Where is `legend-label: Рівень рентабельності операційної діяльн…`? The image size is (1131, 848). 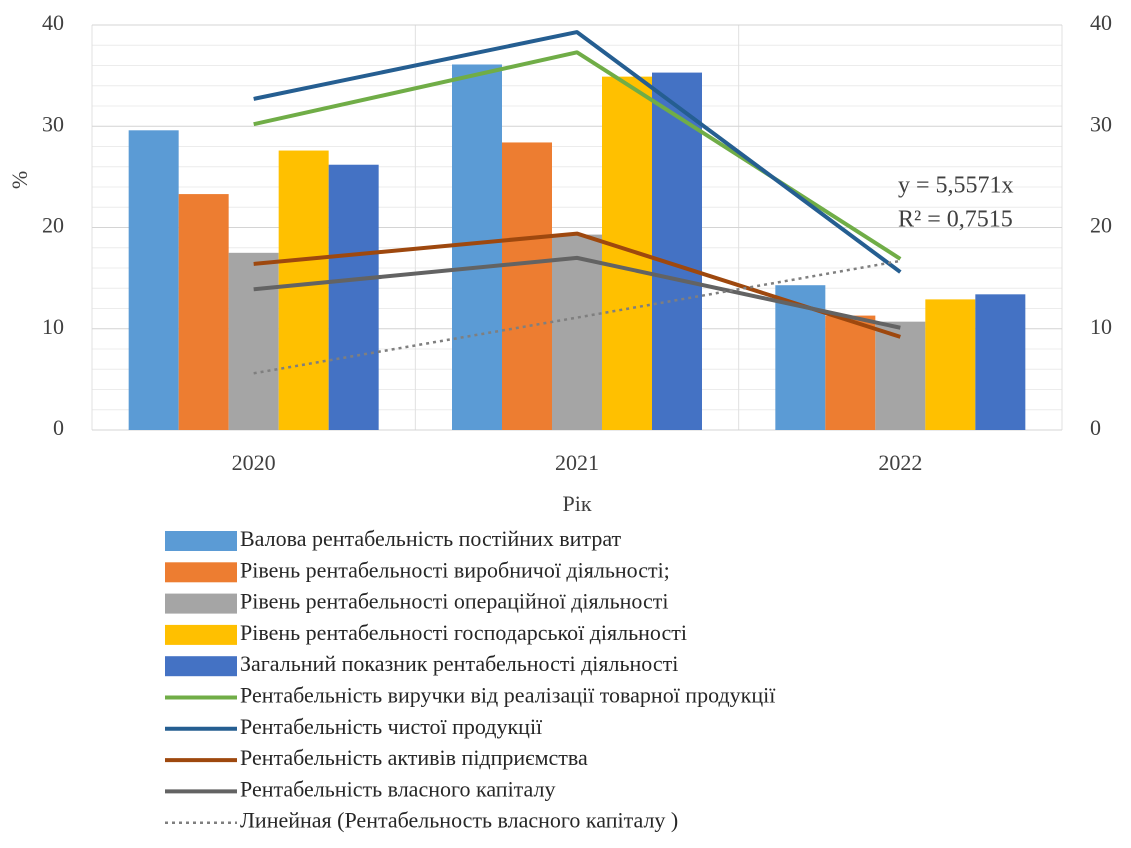 legend-label: Рівень рентабельності операційної діяльн… is located at coordinates (454, 601).